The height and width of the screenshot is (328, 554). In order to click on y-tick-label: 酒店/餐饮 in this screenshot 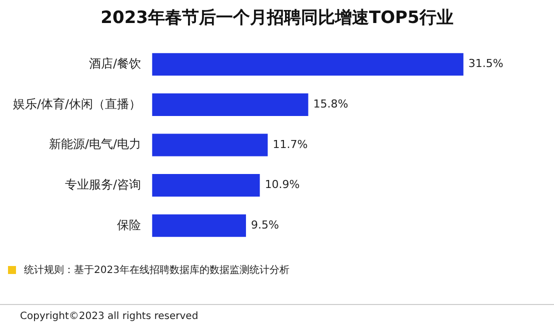, I will do `click(115, 63)`.